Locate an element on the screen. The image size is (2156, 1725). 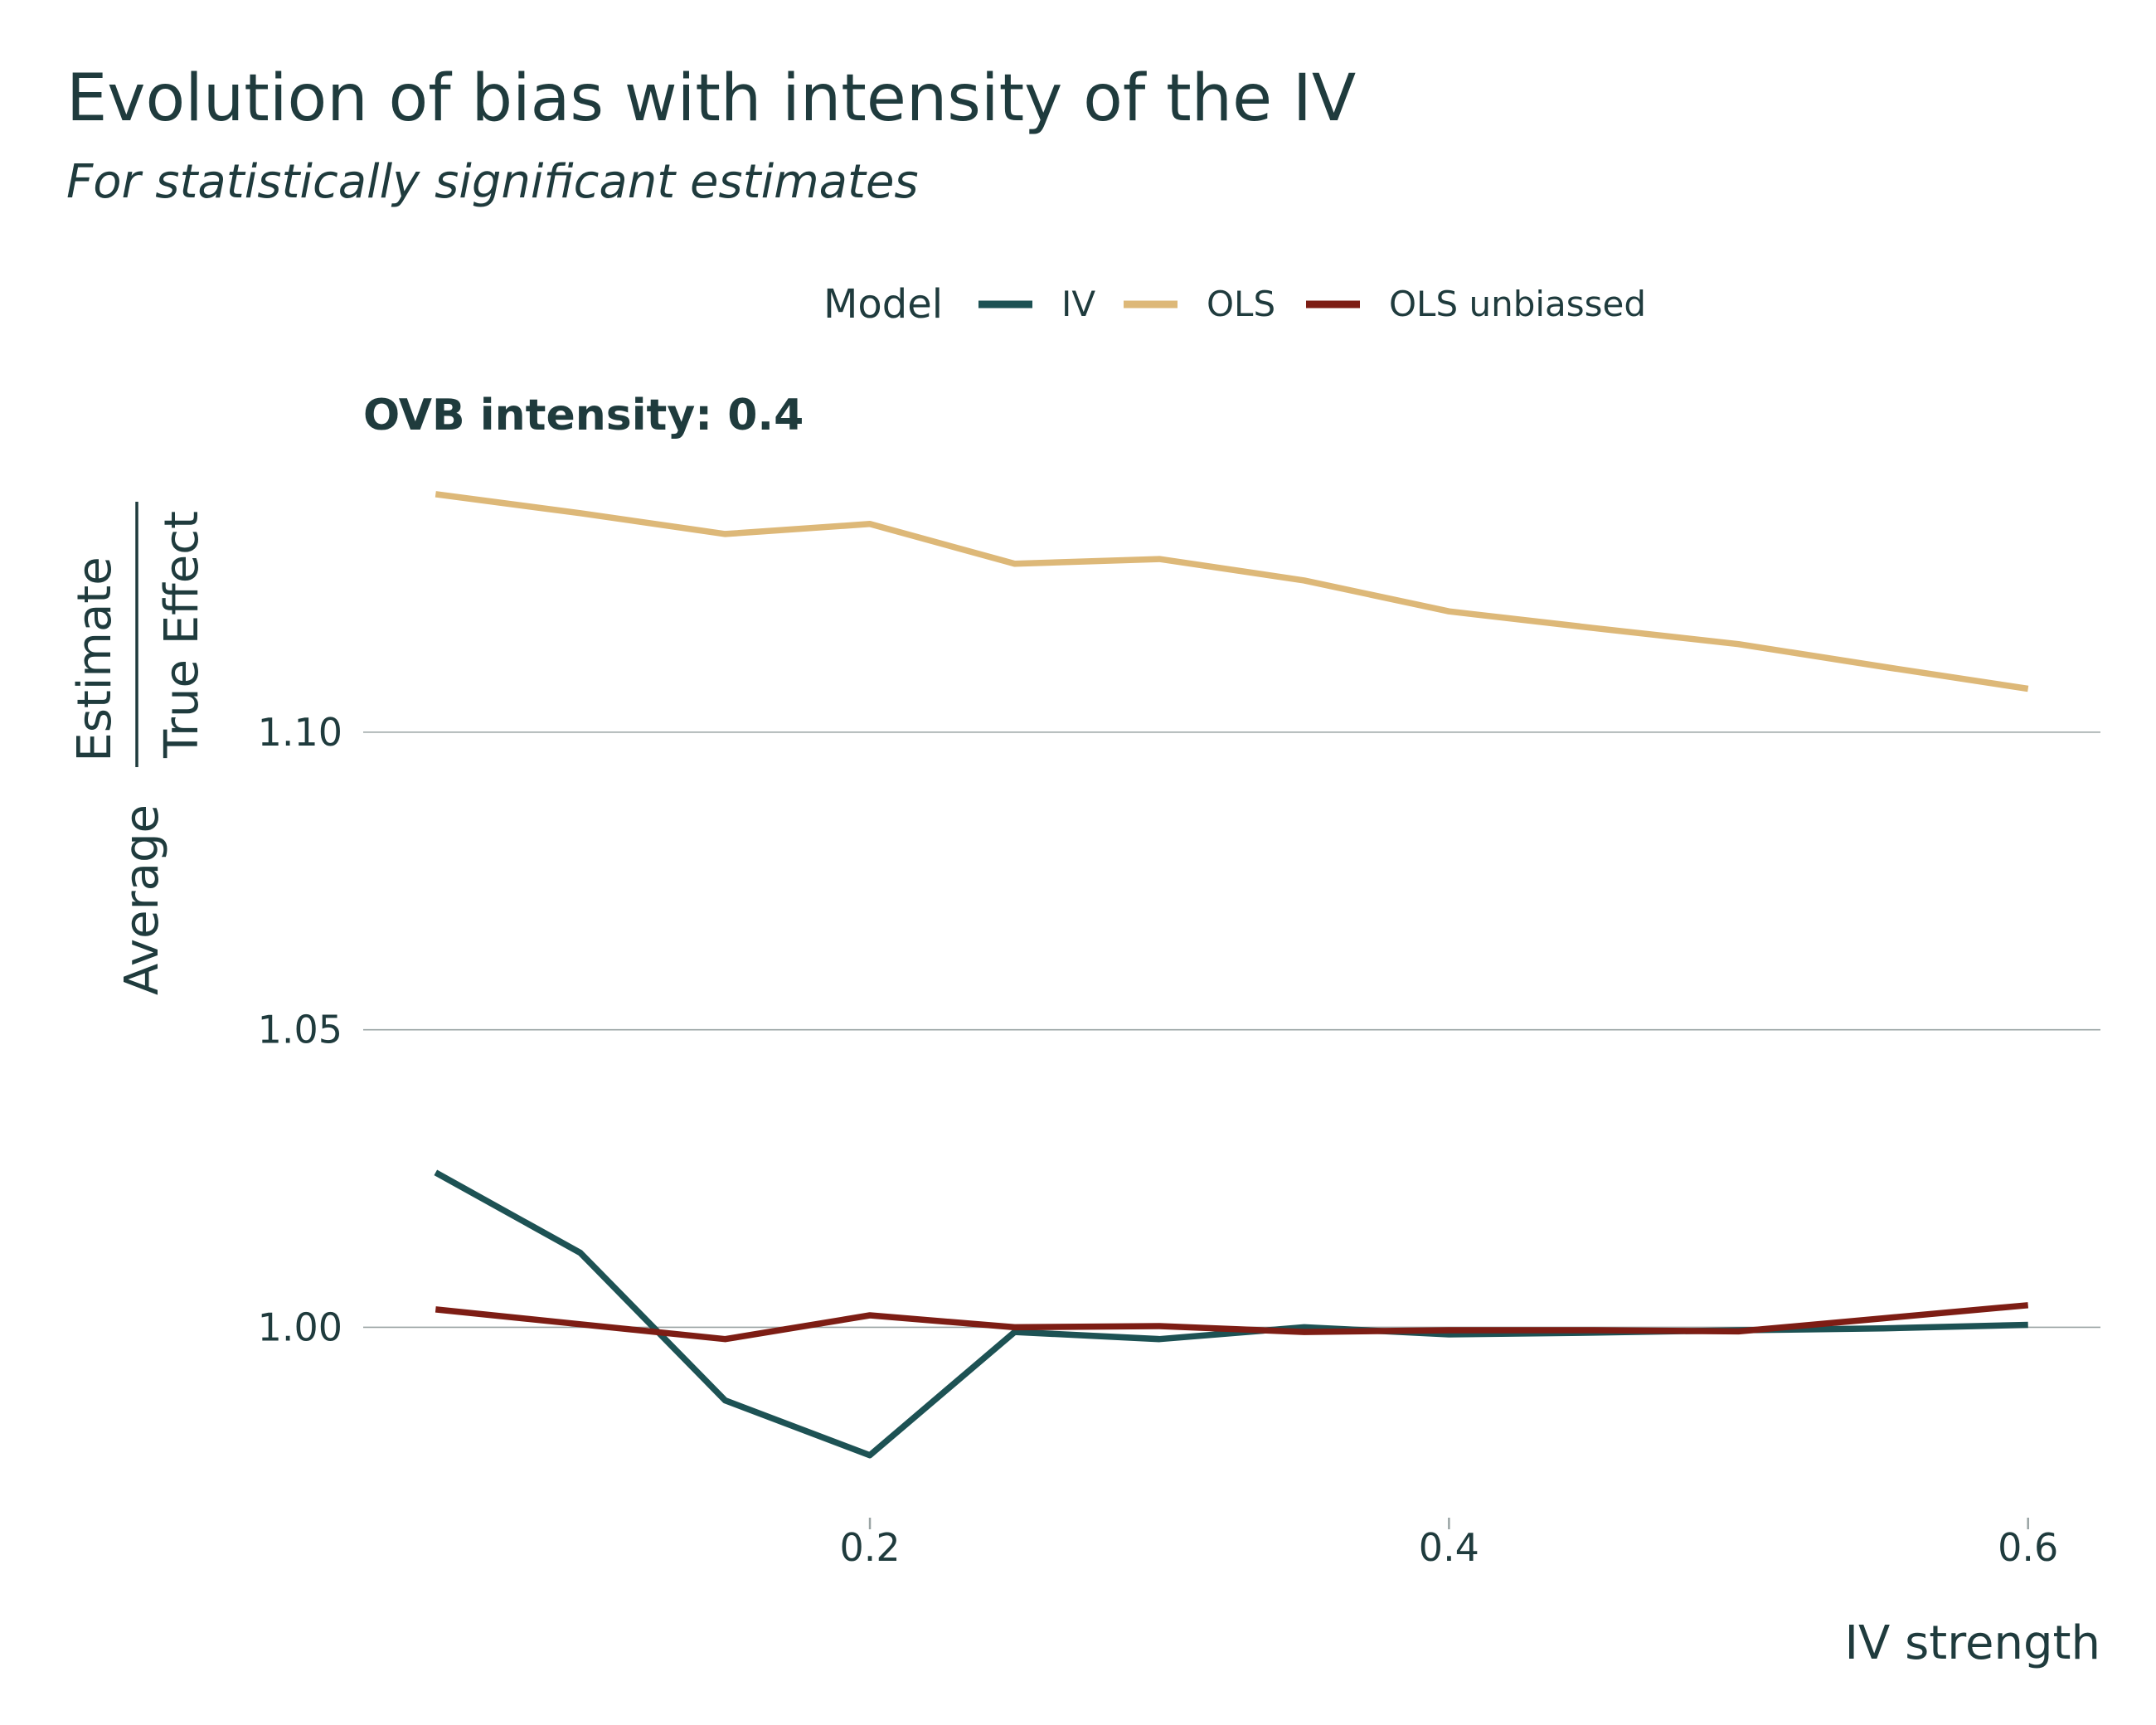
y-axis-title-numerator: Estimate is located at coordinates (95, 658).